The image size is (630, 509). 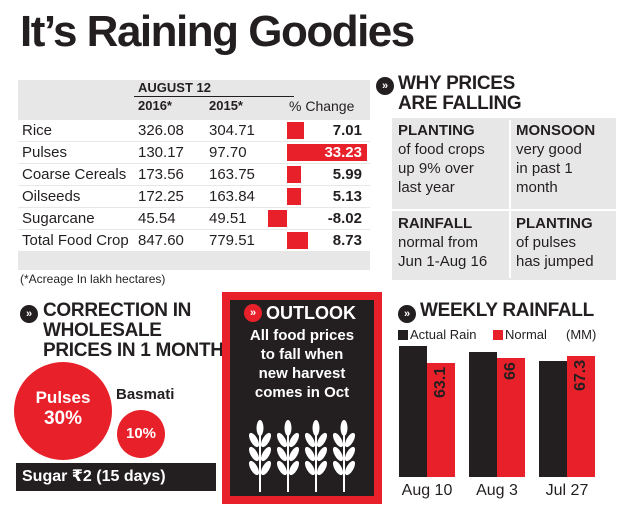 I want to click on crop-name: Coarse Cereals, so click(x=74, y=174).